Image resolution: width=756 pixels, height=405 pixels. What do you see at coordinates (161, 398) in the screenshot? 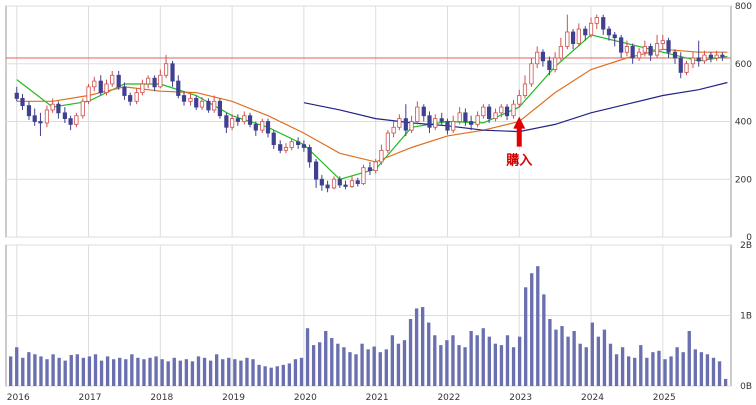
I see `x-tick-label: 2018` at bounding box center [161, 398].